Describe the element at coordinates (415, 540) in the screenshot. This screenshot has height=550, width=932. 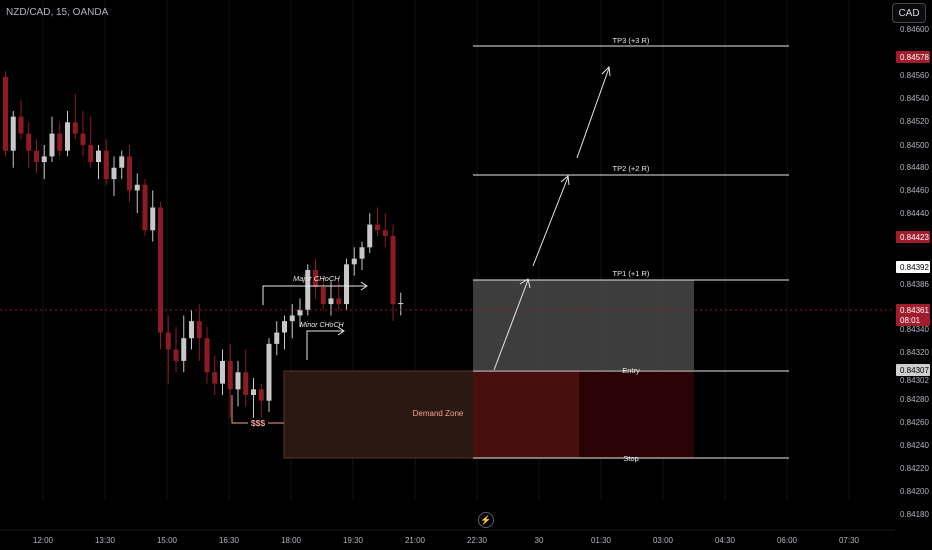
I see `time-tick-label: 21:00` at that location.